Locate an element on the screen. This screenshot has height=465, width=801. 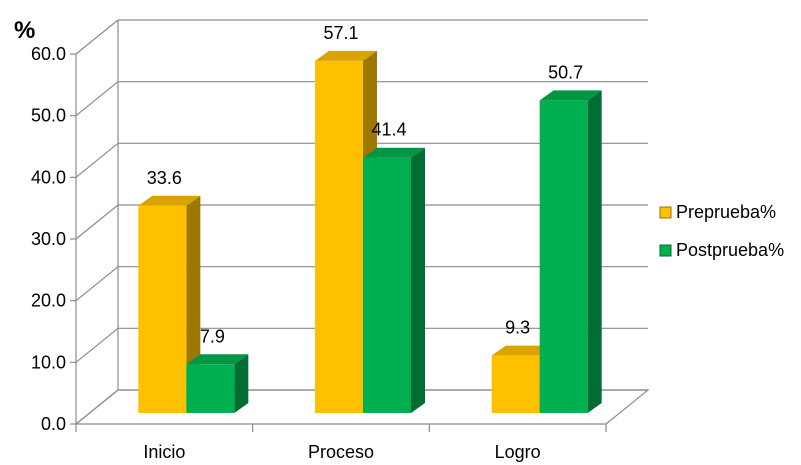
data-label: 57.1 is located at coordinates (340, 33).